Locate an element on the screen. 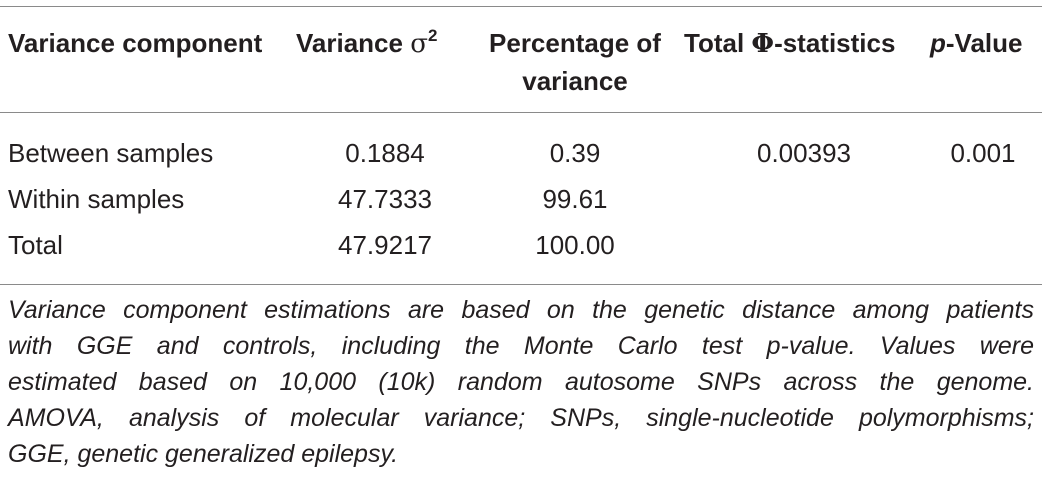  cell-pvalue: 0.001 is located at coordinates (983, 153).